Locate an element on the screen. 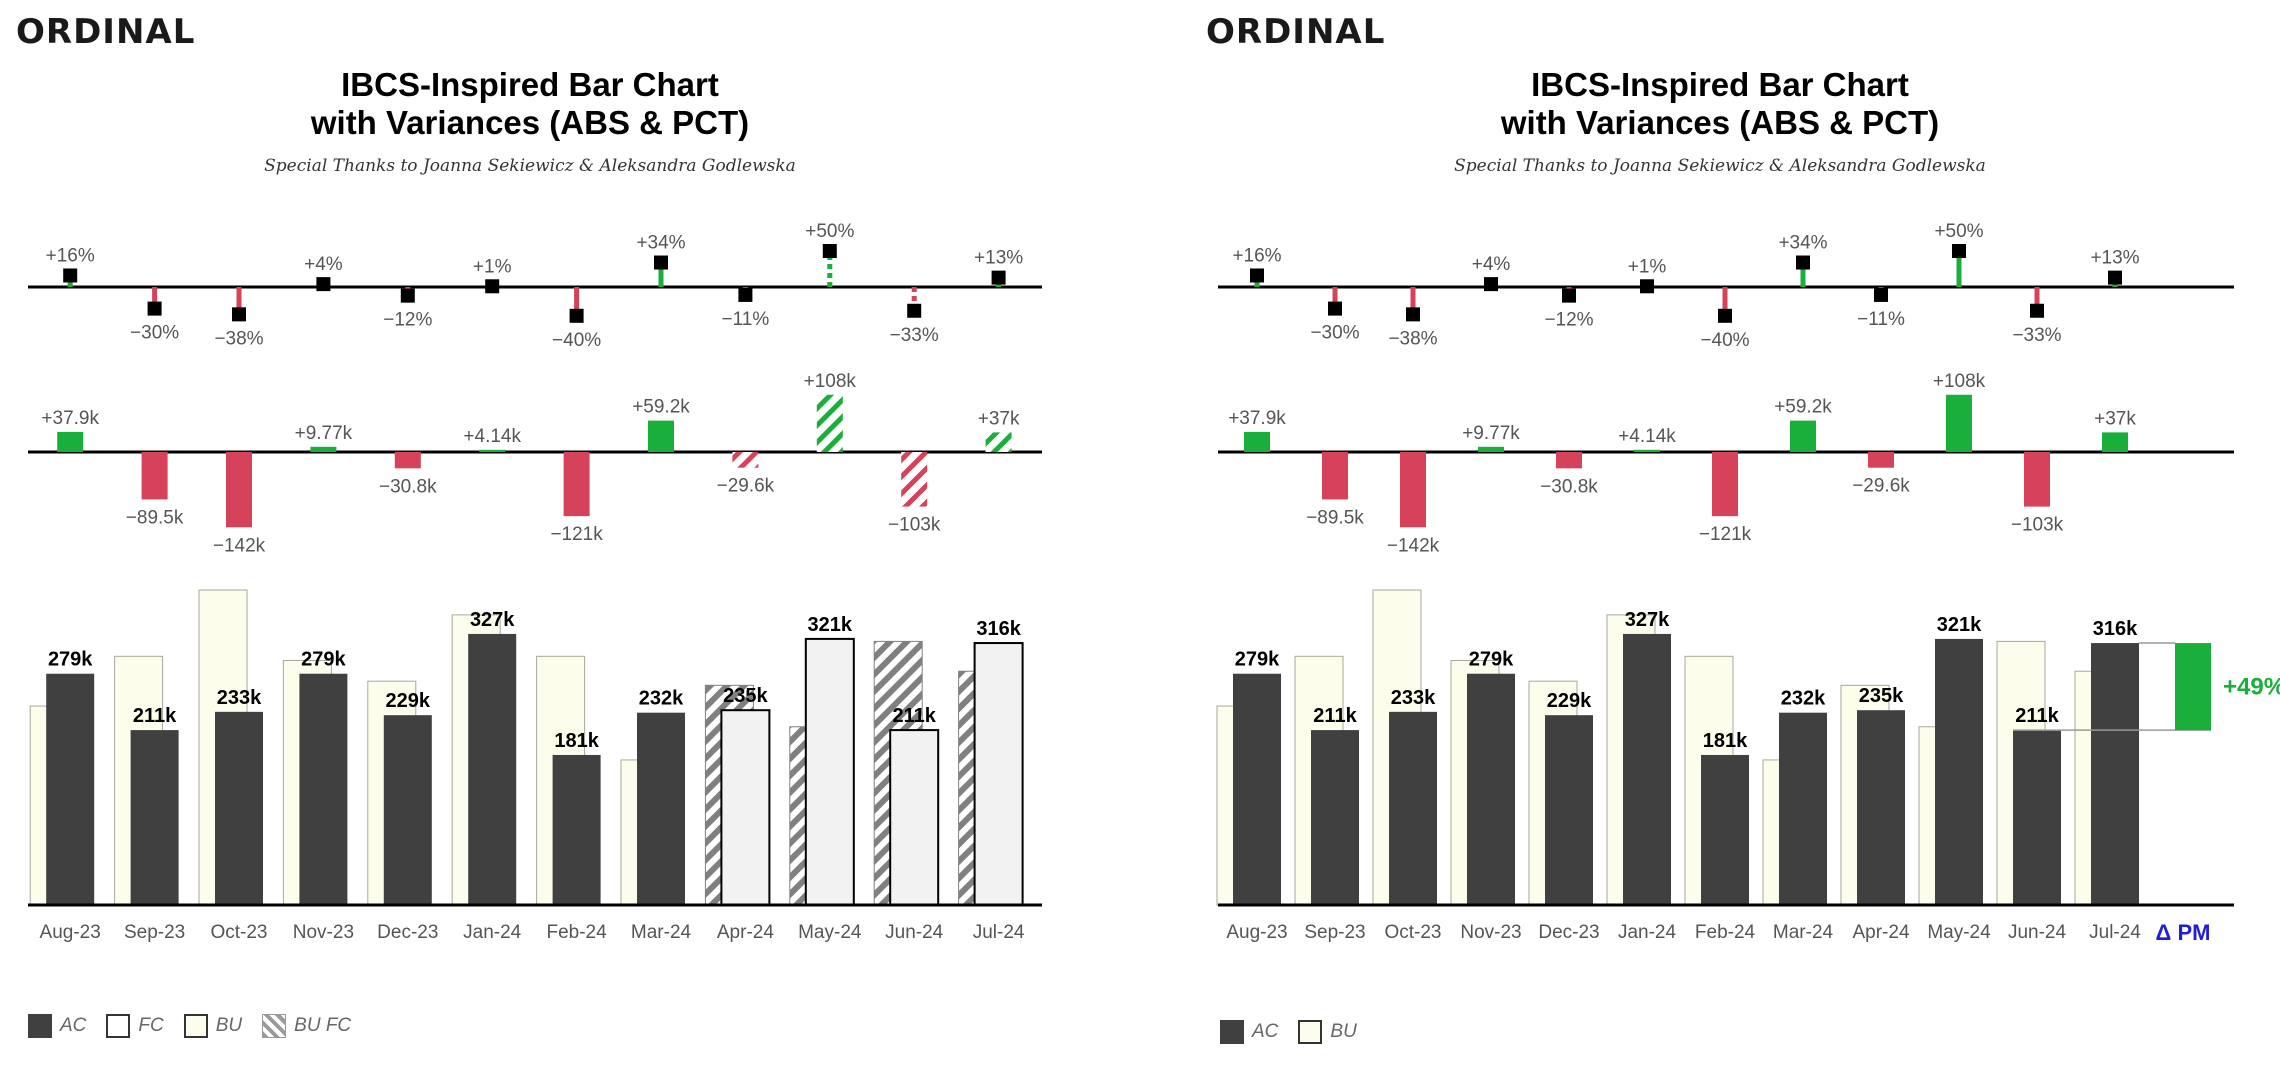 Image resolution: width=2280 pixels, height=1067 pixels. legend-item-bu: BU is located at coordinates (213, 1026).